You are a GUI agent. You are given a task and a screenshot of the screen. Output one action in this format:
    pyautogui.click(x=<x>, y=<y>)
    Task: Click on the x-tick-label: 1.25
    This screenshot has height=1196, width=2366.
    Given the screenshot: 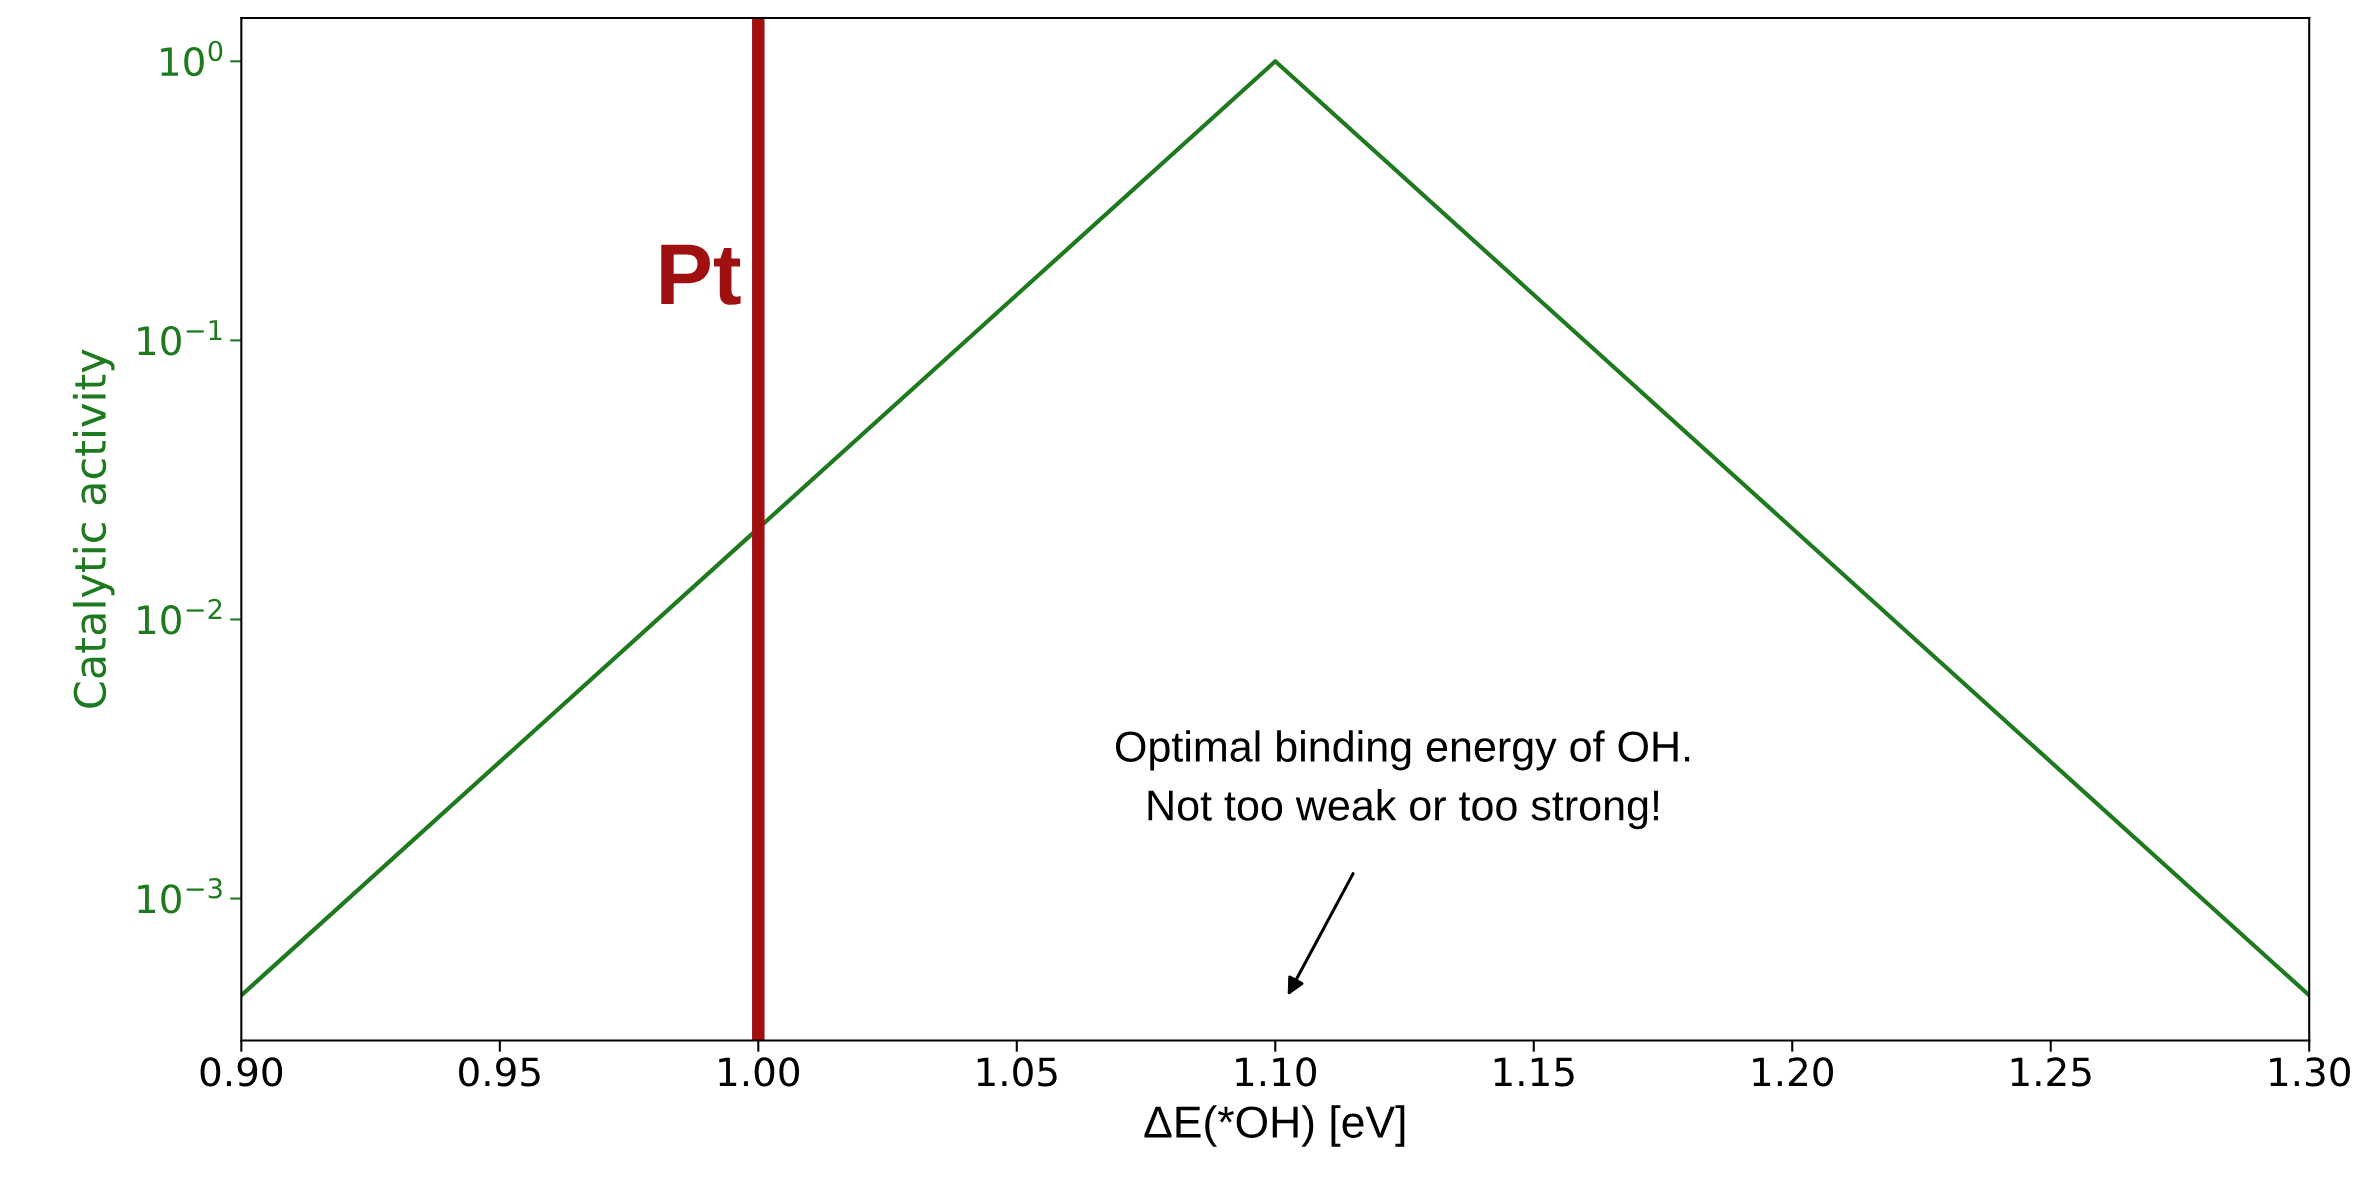 What is the action you would take?
    pyautogui.click(x=2051, y=1072)
    